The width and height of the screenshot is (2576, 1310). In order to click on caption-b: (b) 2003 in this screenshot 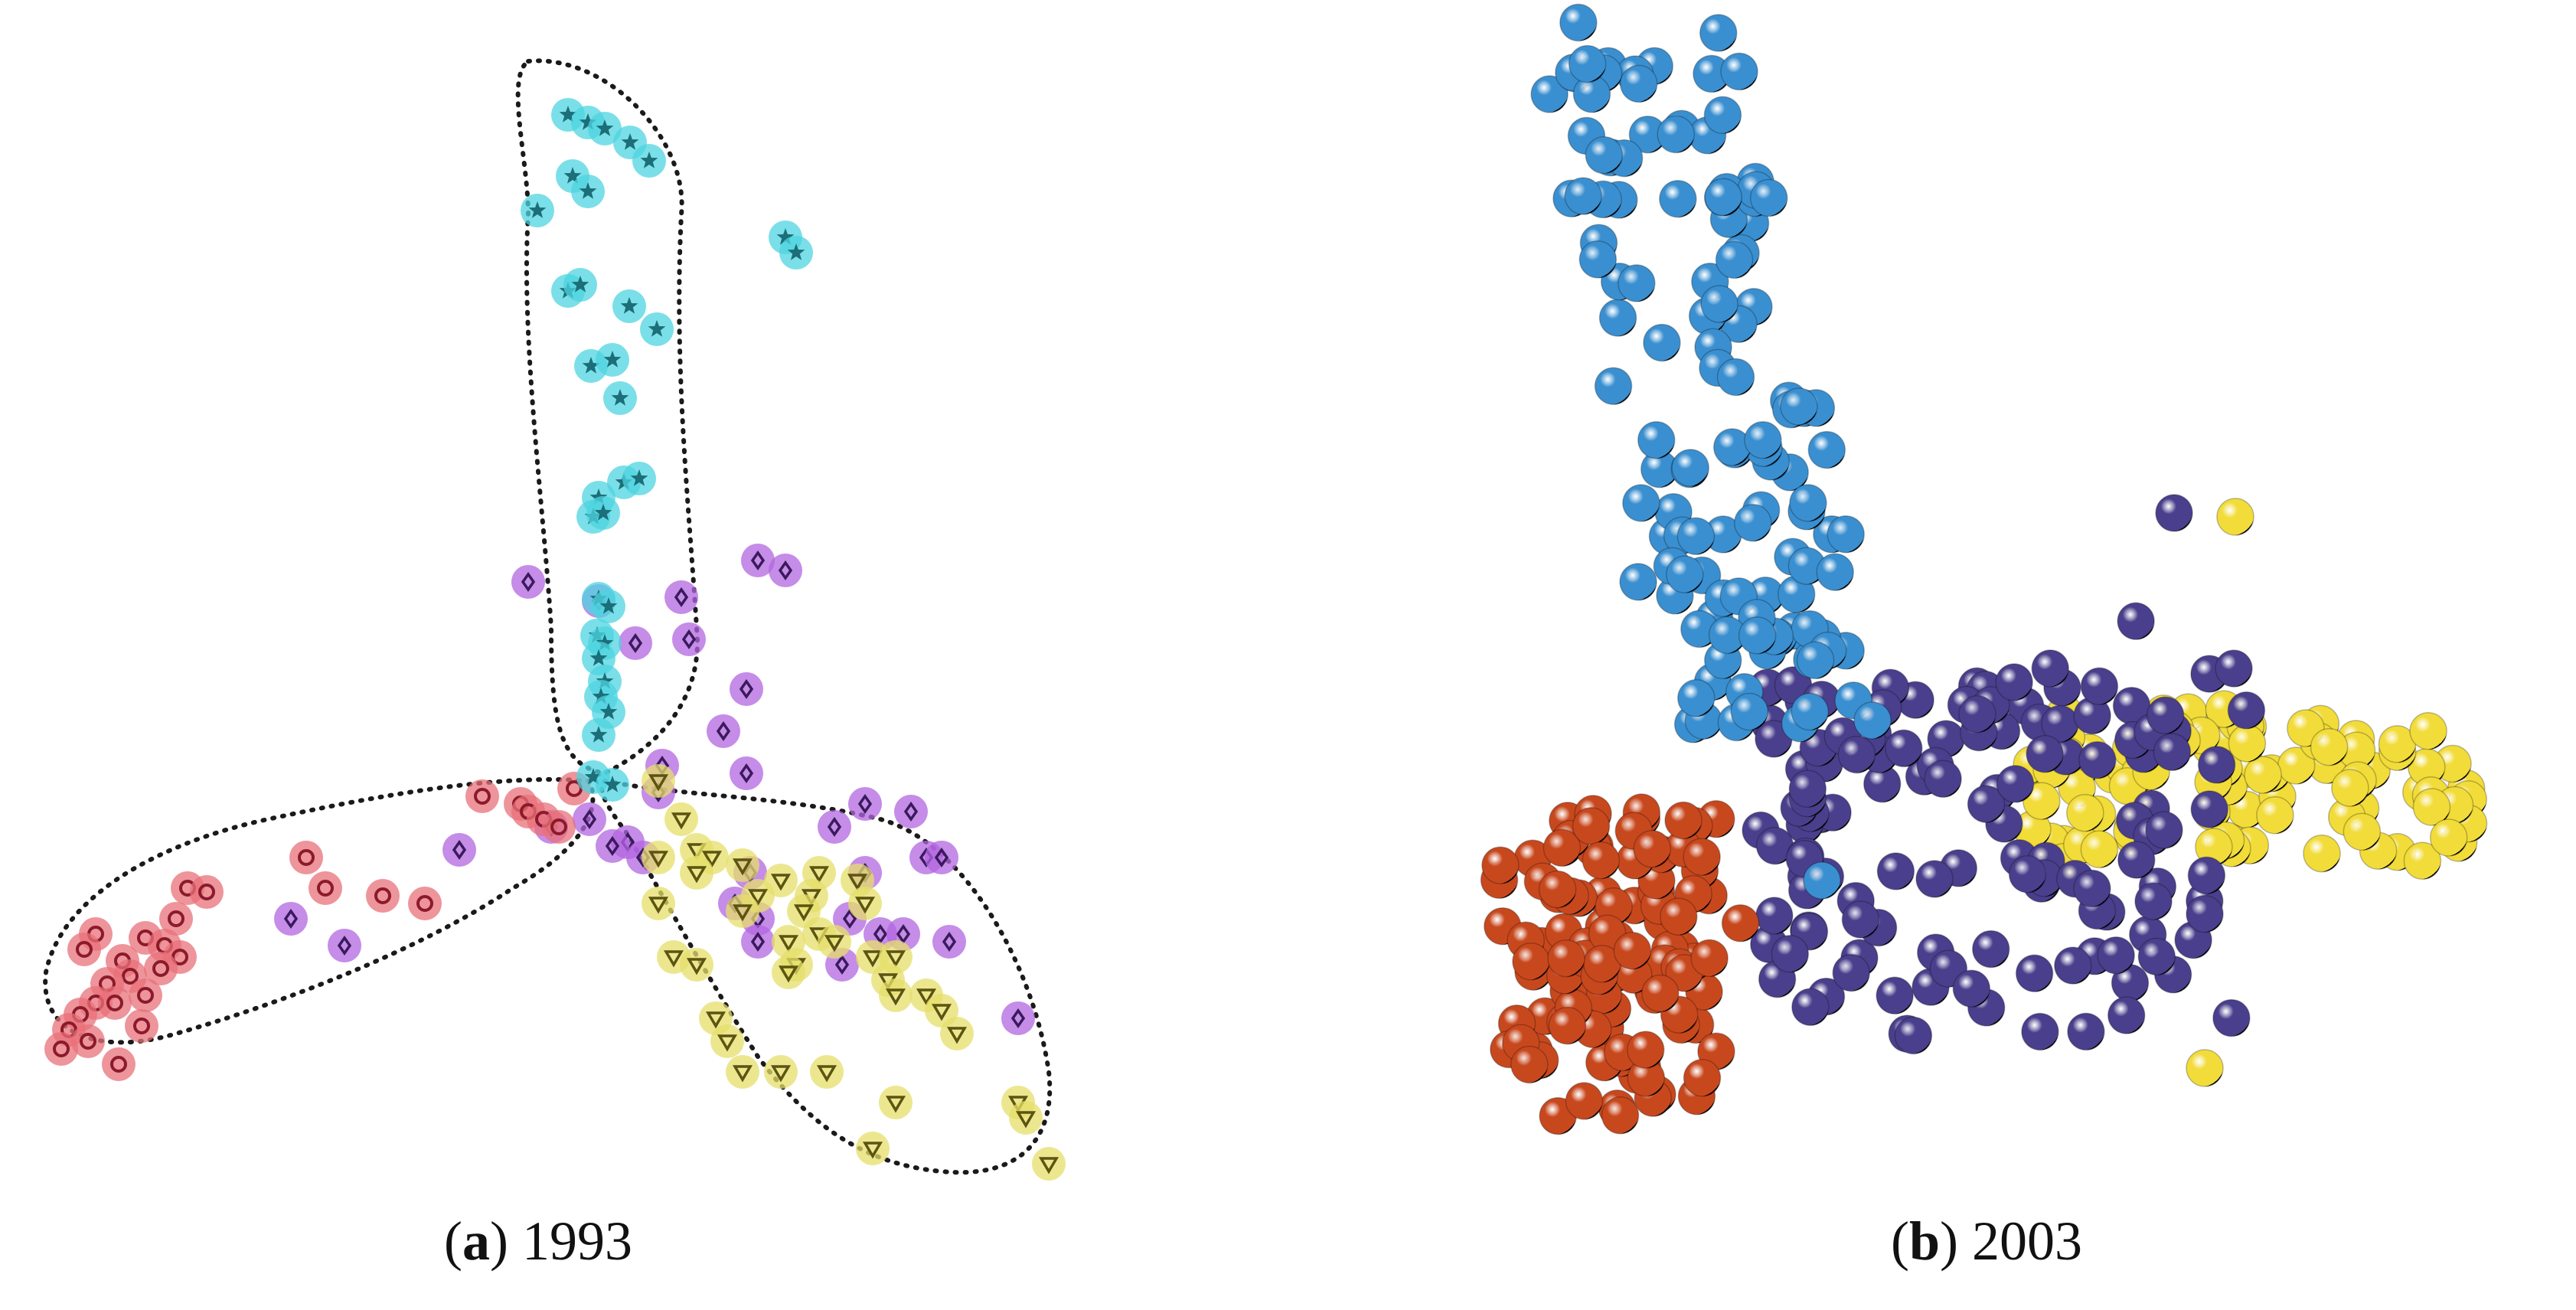, I will do `click(1987, 1241)`.